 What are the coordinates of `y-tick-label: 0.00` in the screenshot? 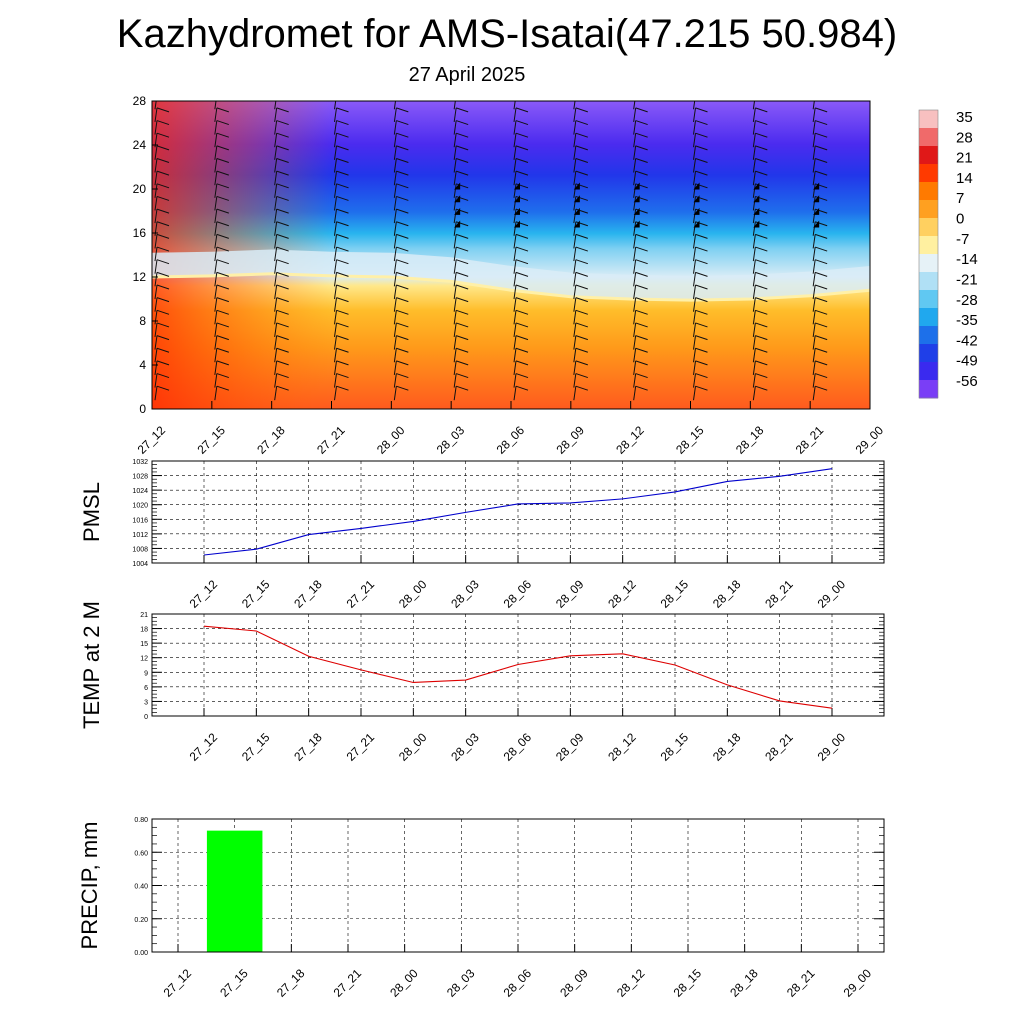 It's located at (141, 953).